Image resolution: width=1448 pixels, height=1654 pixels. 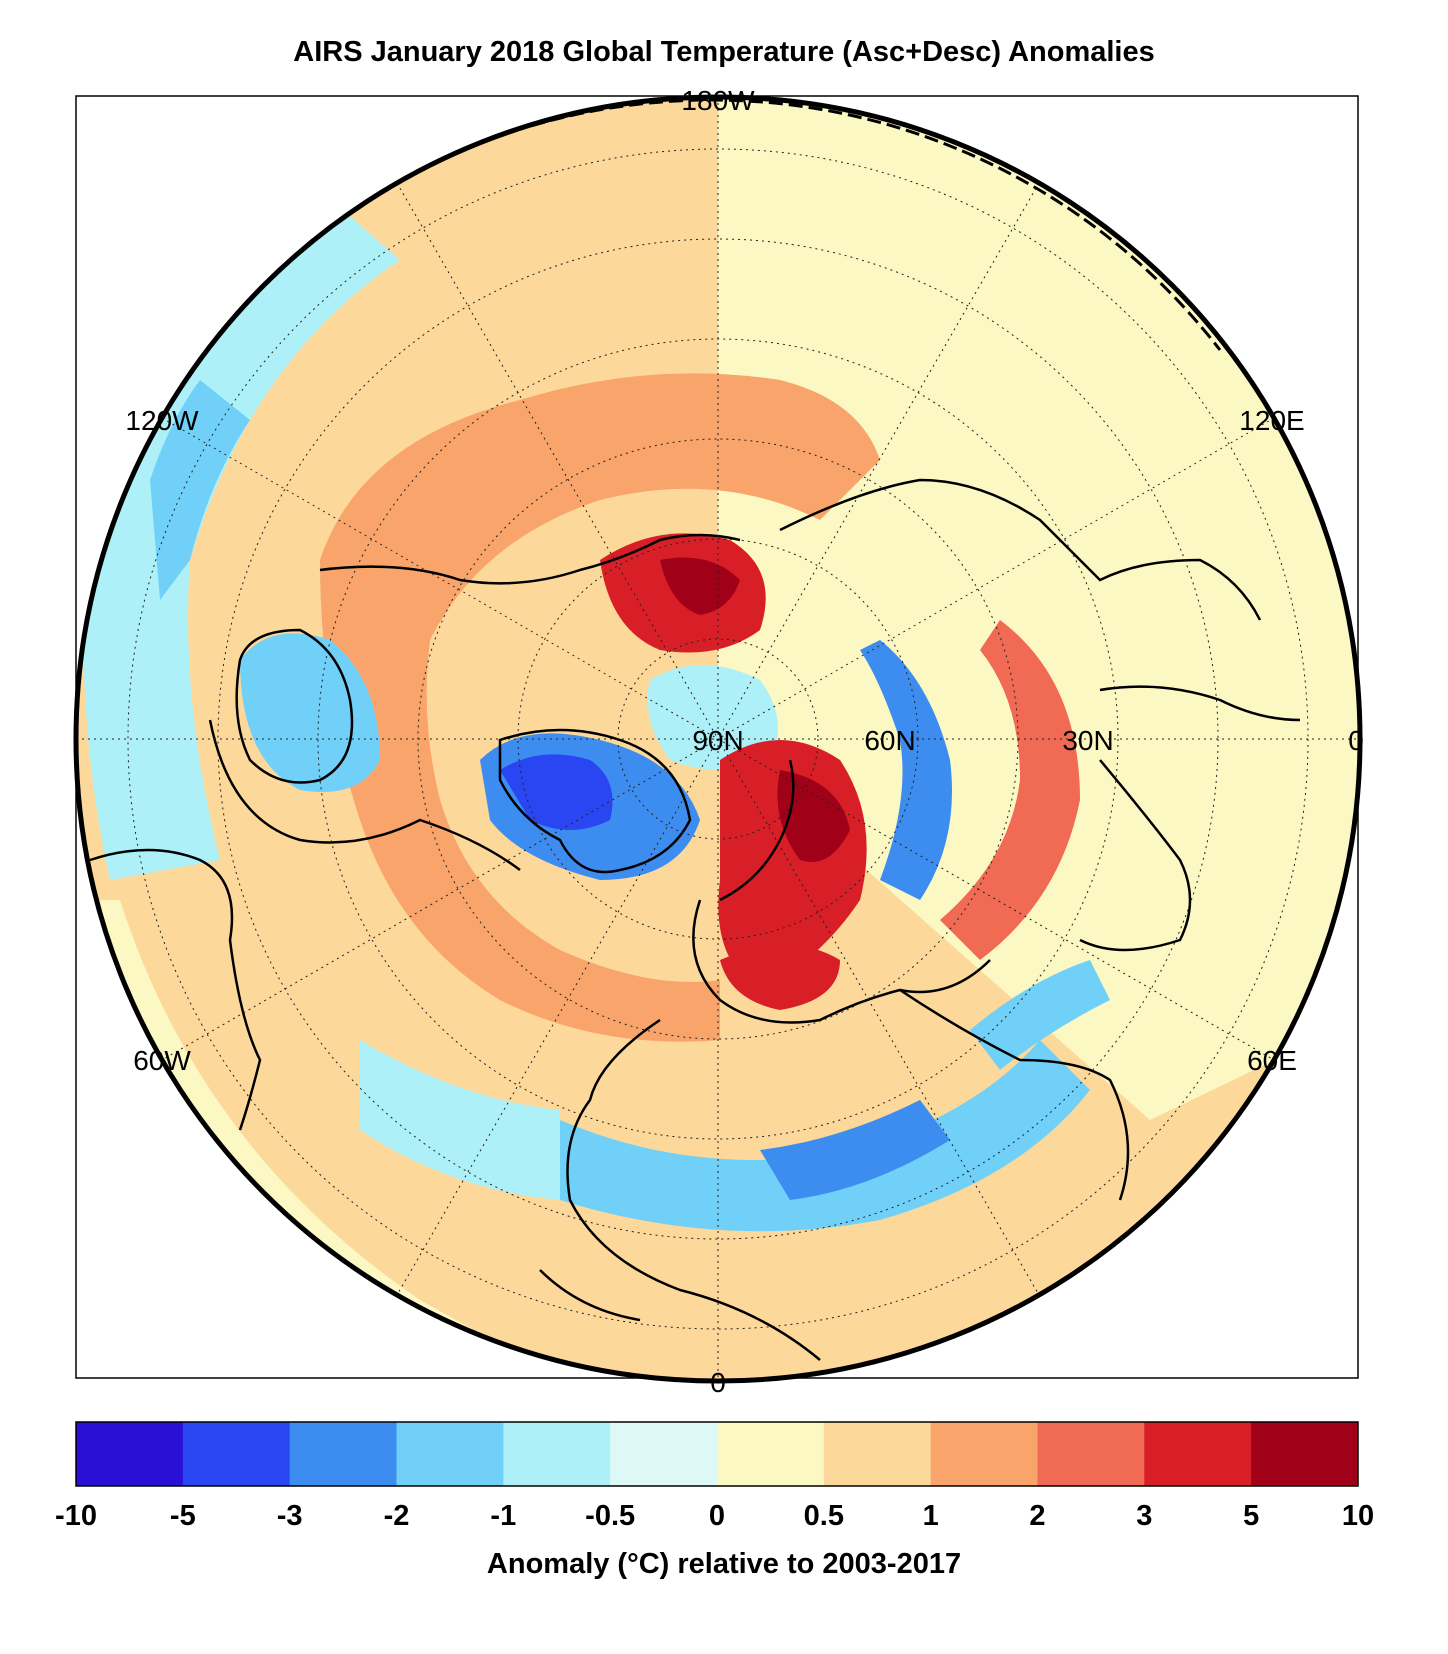 What do you see at coordinates (1271, 420) in the screenshot?
I see `lon-label-upper-right: 120E` at bounding box center [1271, 420].